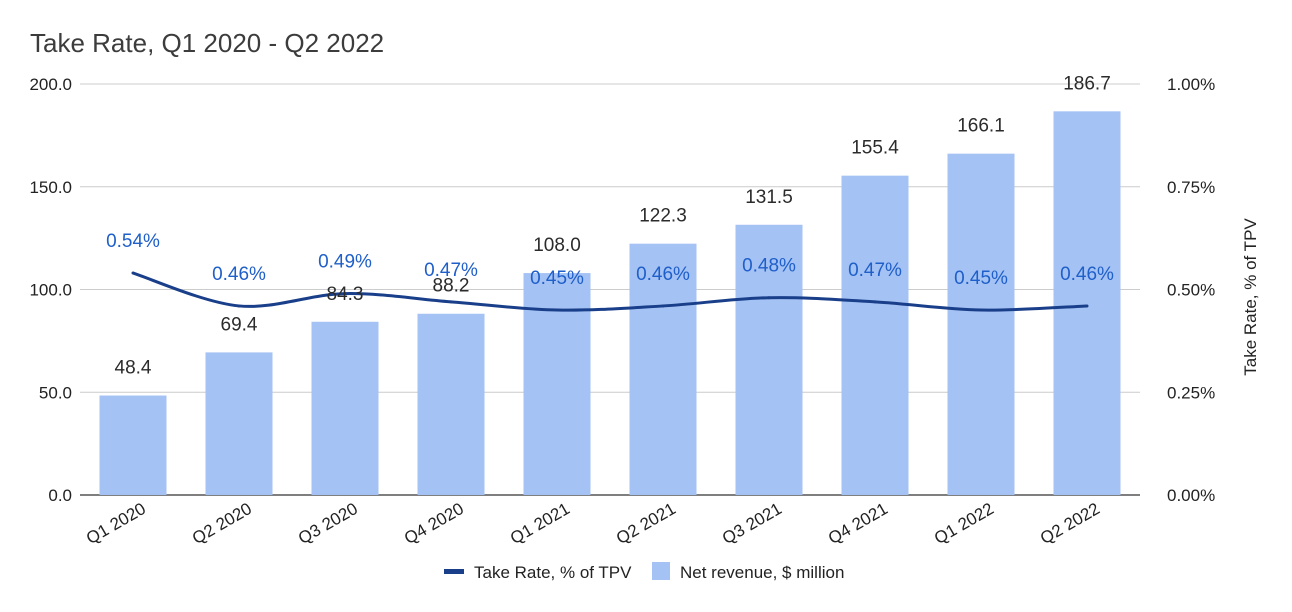  Describe the element at coordinates (222, 523) in the screenshot. I see `x-tick-label: Q2 2020` at that location.